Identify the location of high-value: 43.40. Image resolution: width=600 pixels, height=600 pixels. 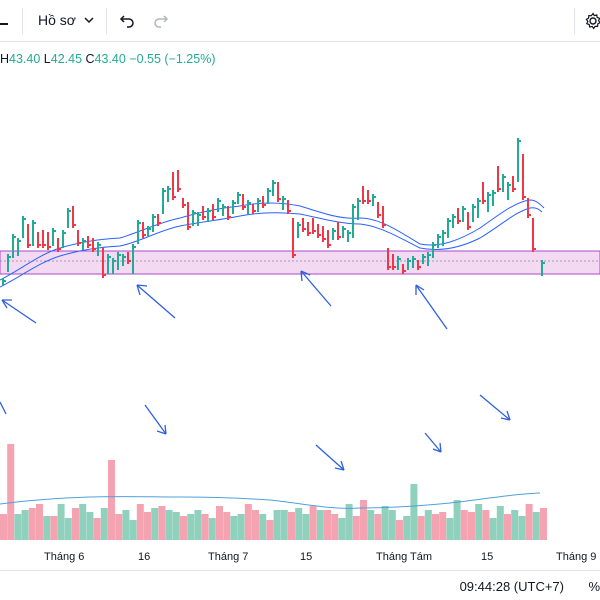
(25, 59).